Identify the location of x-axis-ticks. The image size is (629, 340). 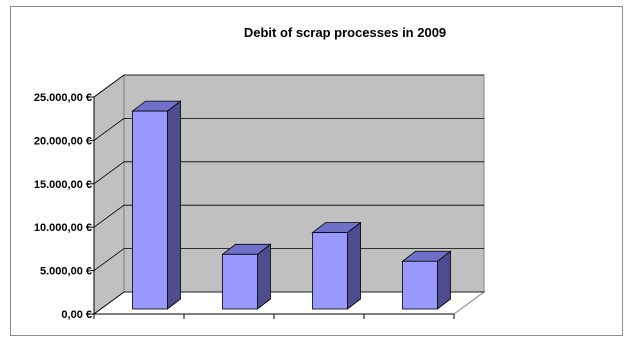
(274, 316).